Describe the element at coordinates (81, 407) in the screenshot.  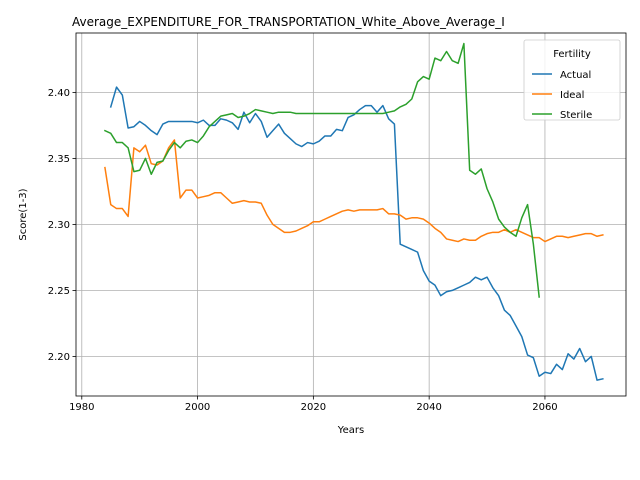
I see `x-tick-label: 1980` at that location.